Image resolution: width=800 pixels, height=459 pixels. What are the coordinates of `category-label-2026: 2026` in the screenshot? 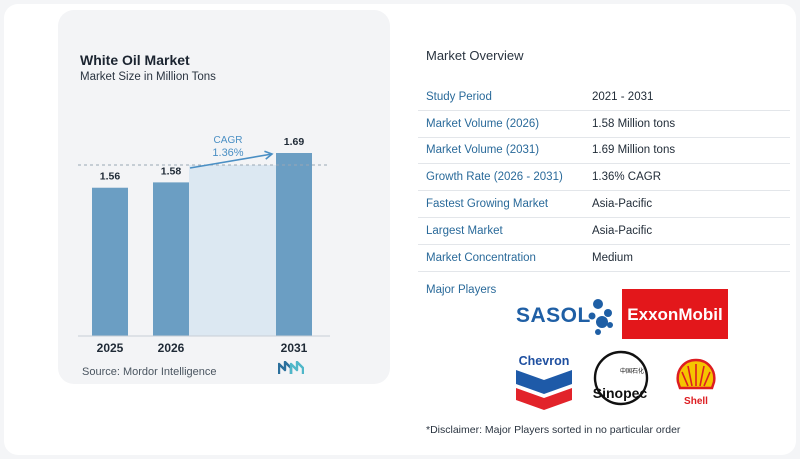 It's located at (171, 348).